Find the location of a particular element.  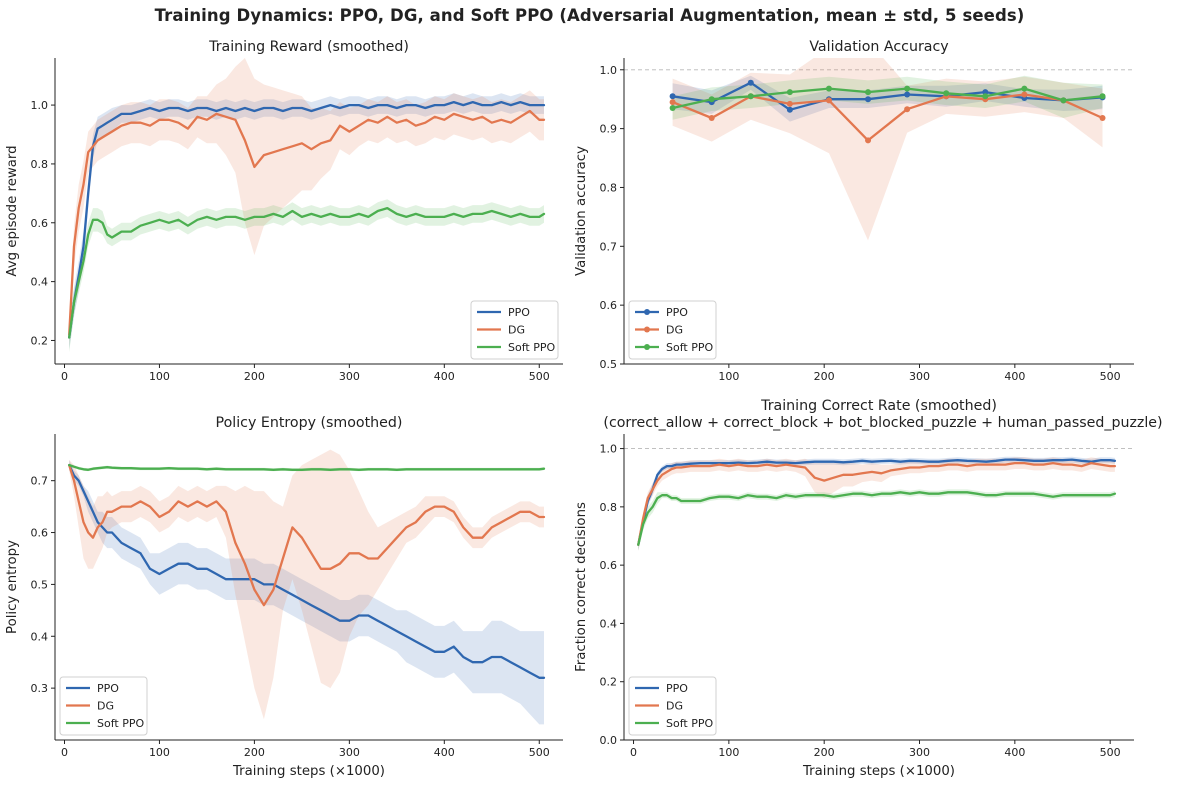

std-band-soft-ppo is located at coordinates (306, 276).